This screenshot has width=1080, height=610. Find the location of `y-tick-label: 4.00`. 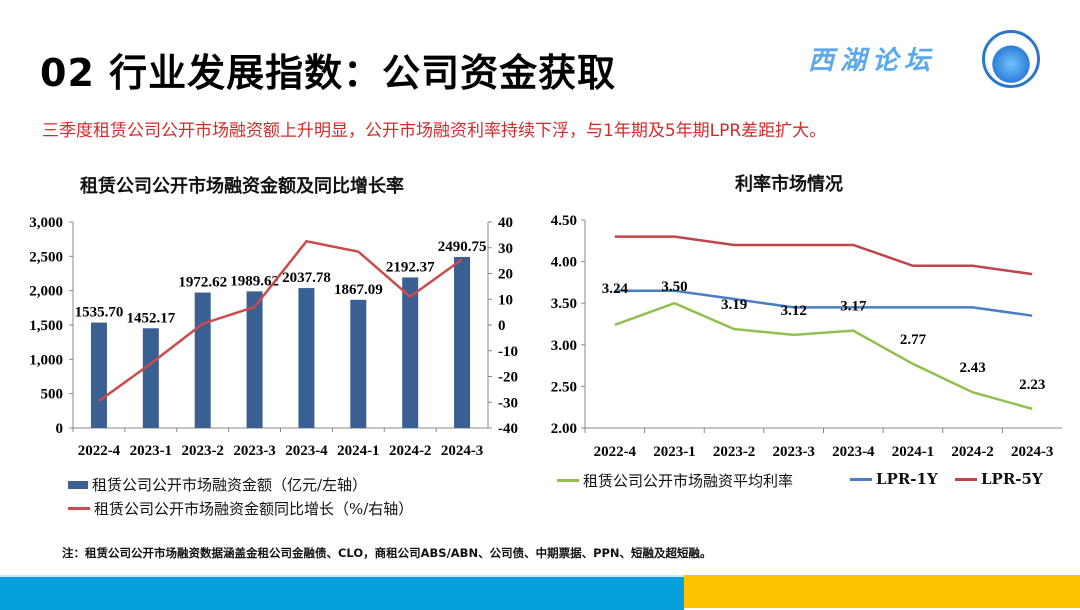

y-tick-label: 4.00 is located at coordinates (564, 263).